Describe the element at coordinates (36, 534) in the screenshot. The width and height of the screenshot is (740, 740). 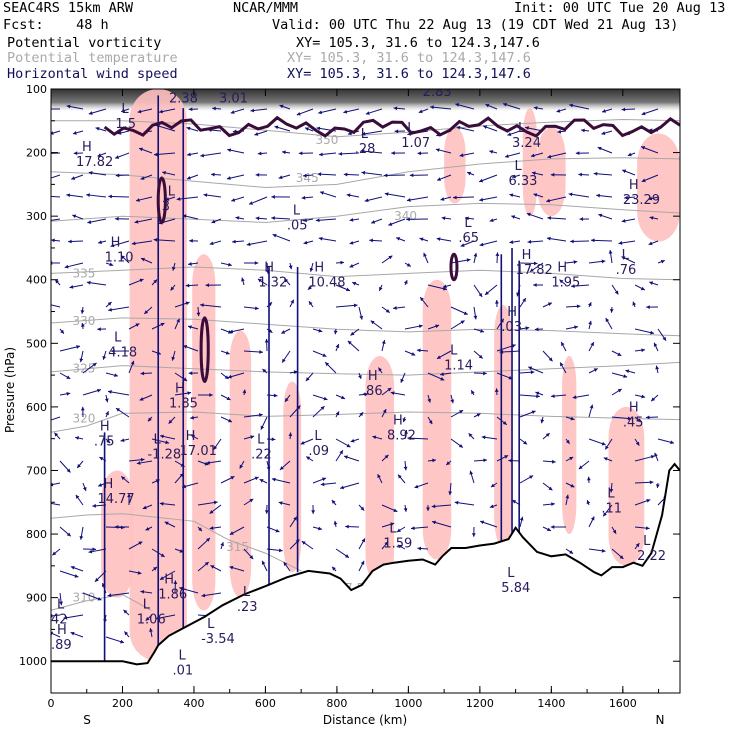
I see `y-tick-label: 800` at that location.